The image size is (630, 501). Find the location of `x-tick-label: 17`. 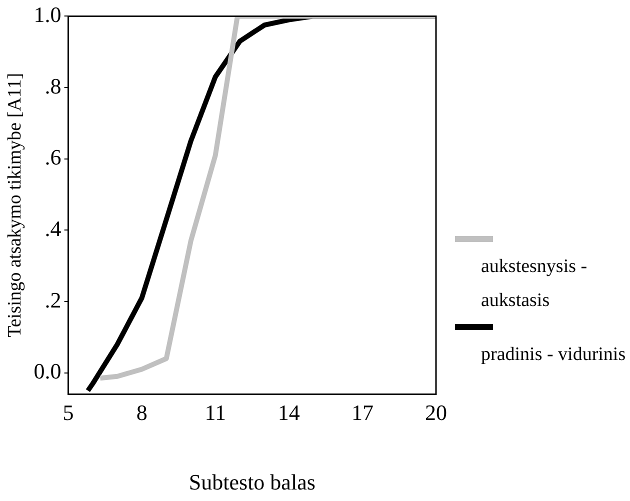

x-tick-label: 17 is located at coordinates (362, 413).